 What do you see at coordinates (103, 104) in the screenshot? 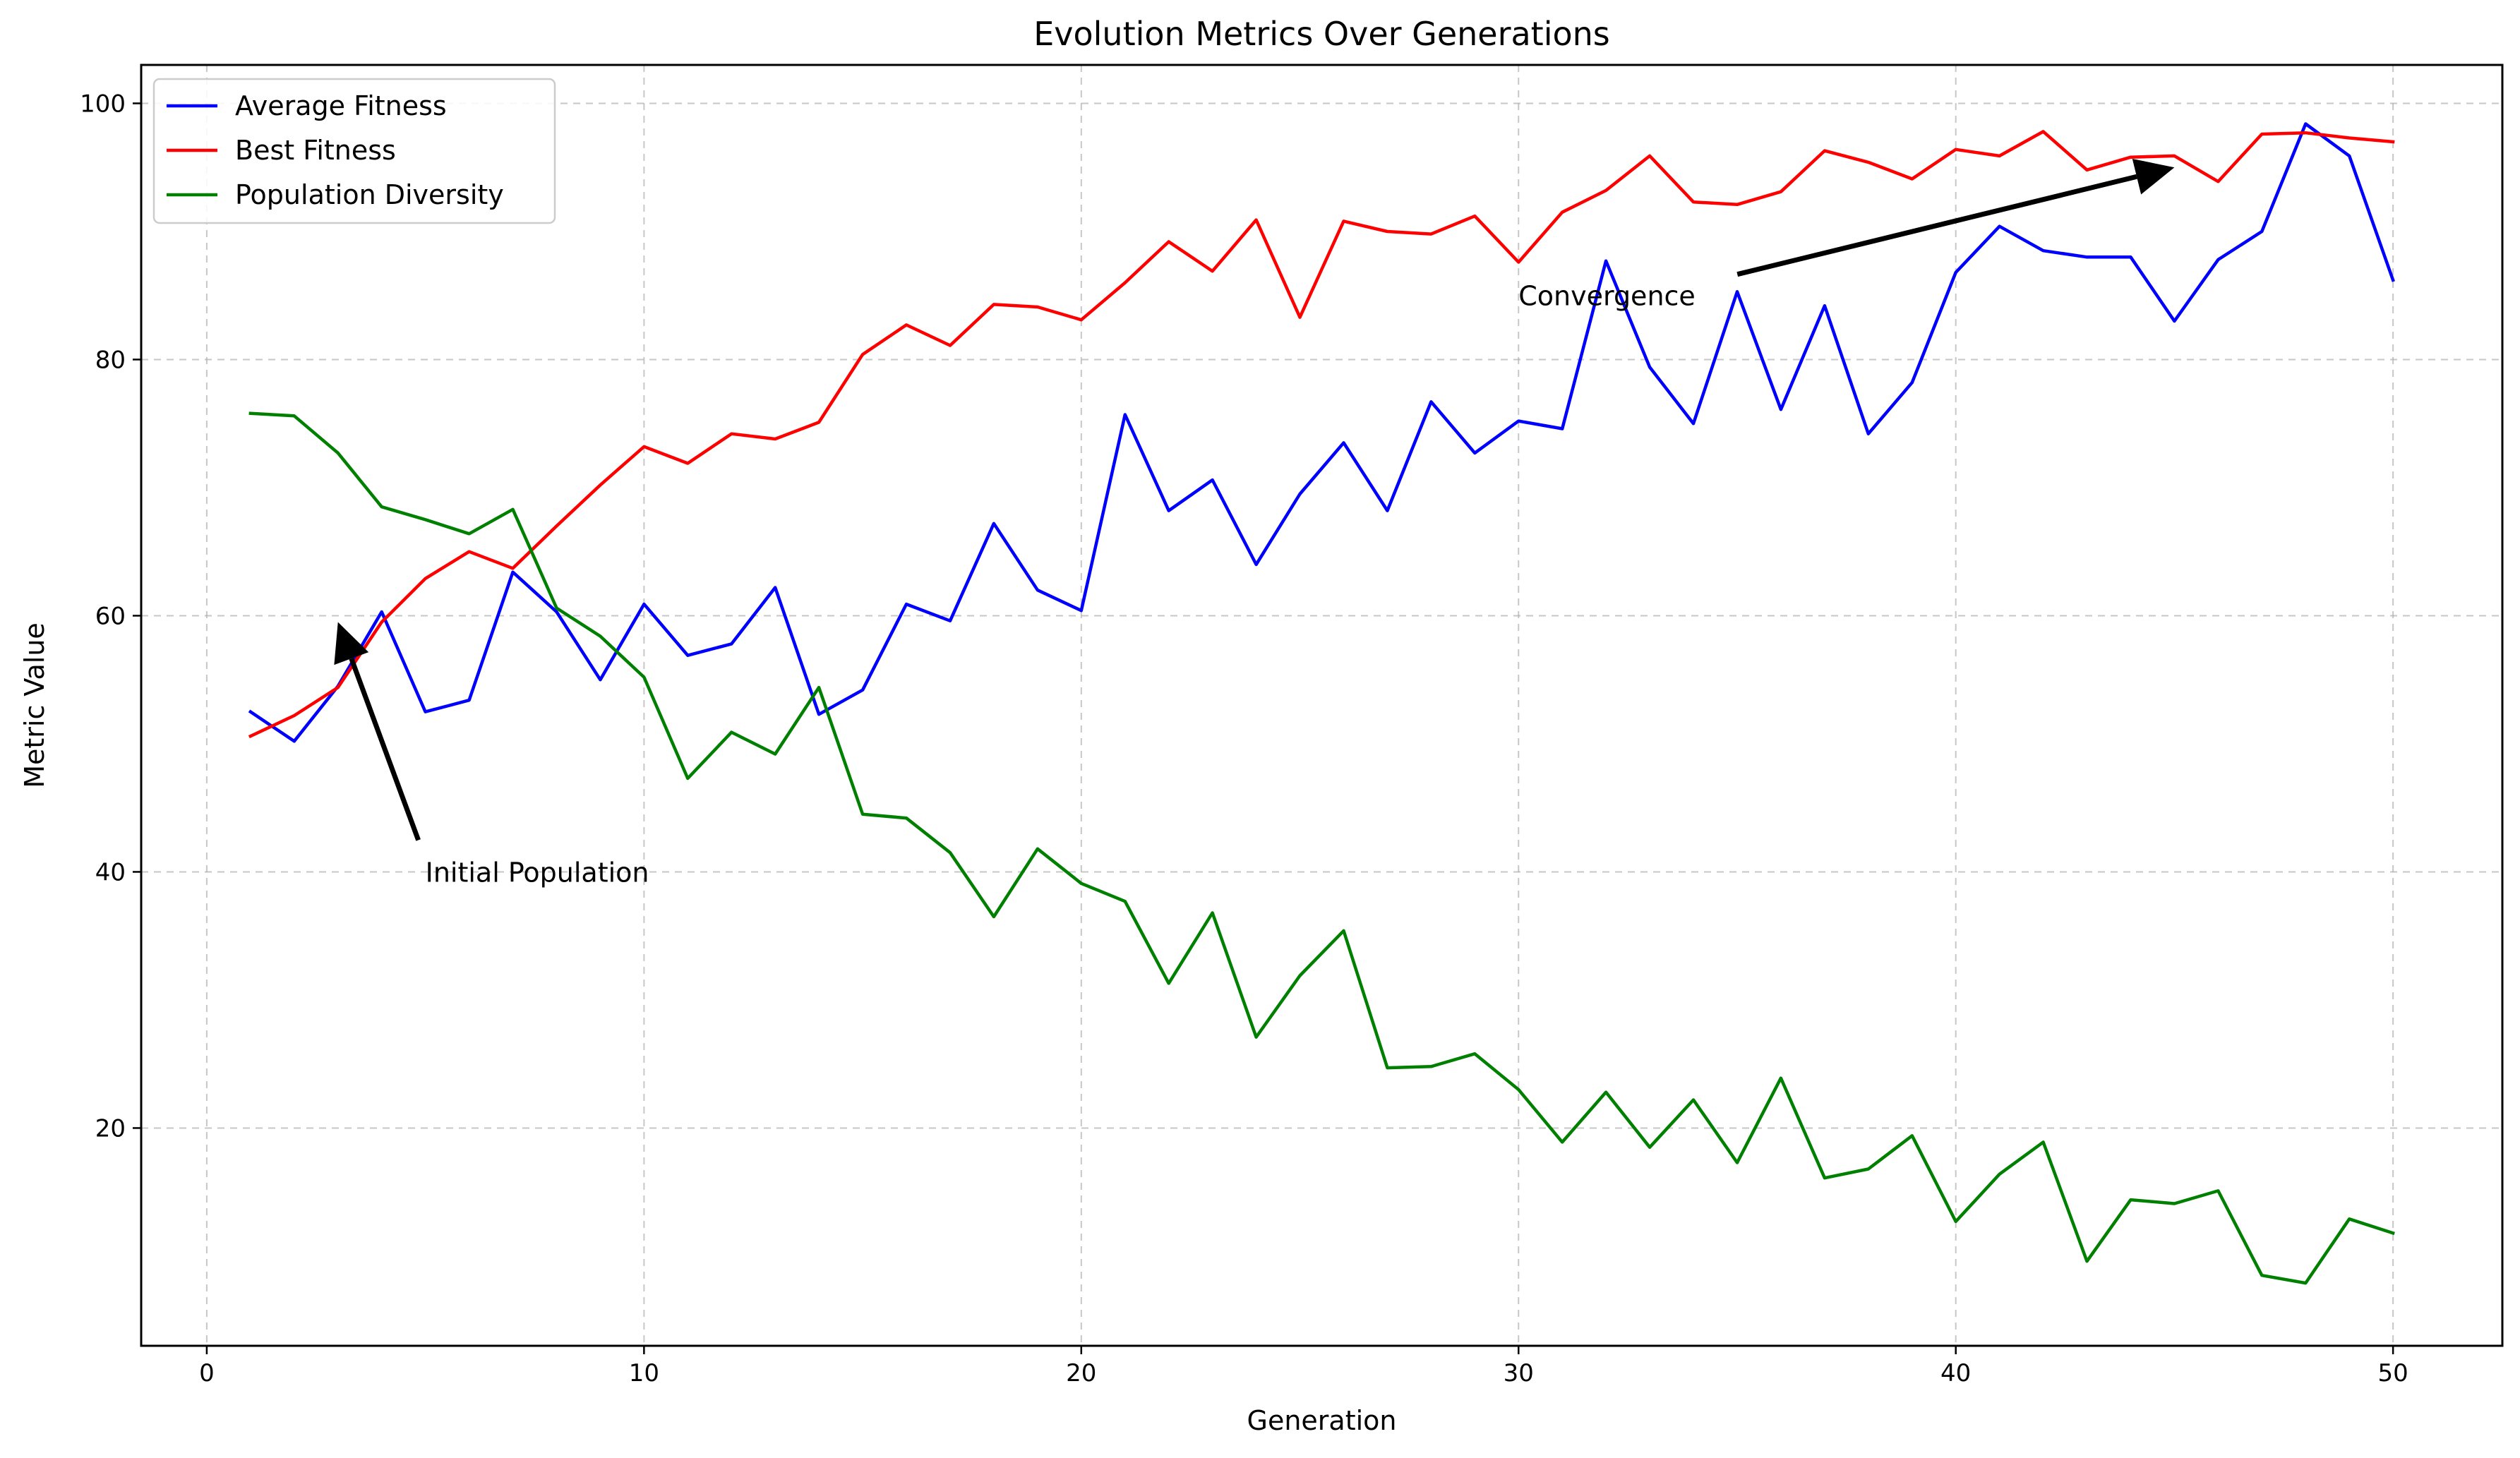
I see `y-tick-label: 100` at bounding box center [103, 104].